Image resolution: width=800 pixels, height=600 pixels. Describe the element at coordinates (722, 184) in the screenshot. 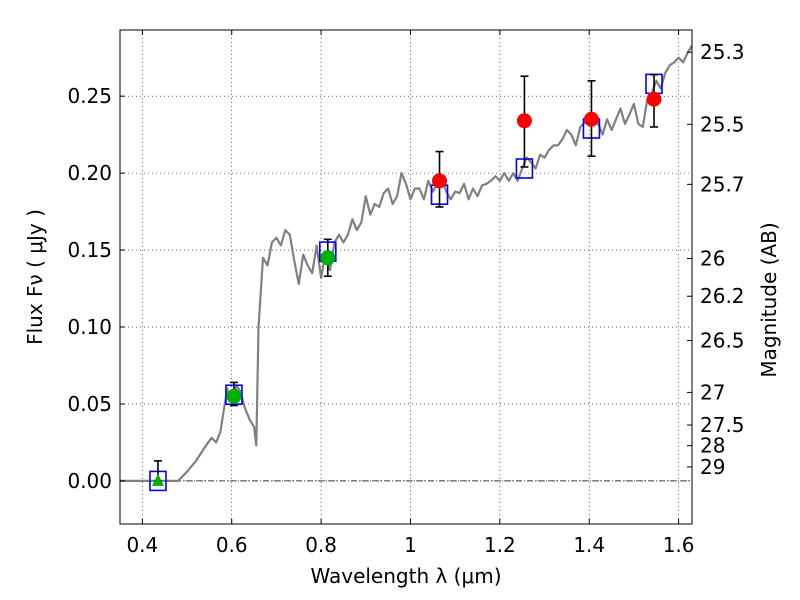

I see `y2-tick-label: 25.7` at that location.